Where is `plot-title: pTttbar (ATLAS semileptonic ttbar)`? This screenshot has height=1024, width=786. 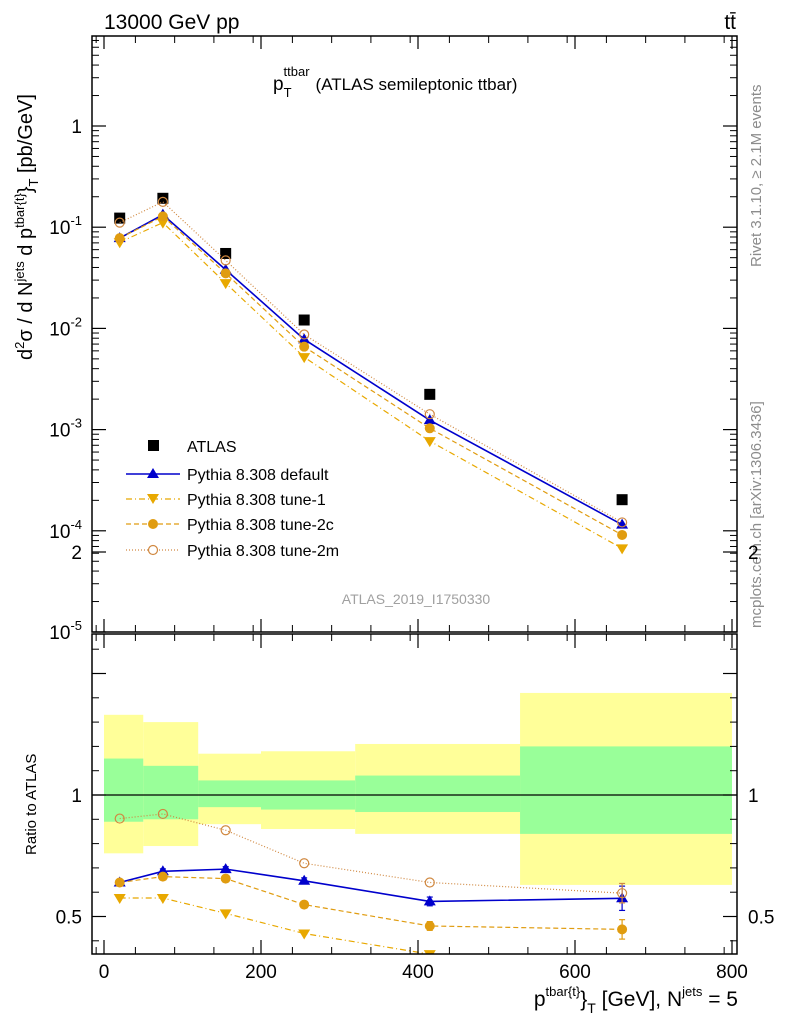 plot-title: pTttbar (ATLAS semileptonic ttbar) is located at coordinates (395, 82).